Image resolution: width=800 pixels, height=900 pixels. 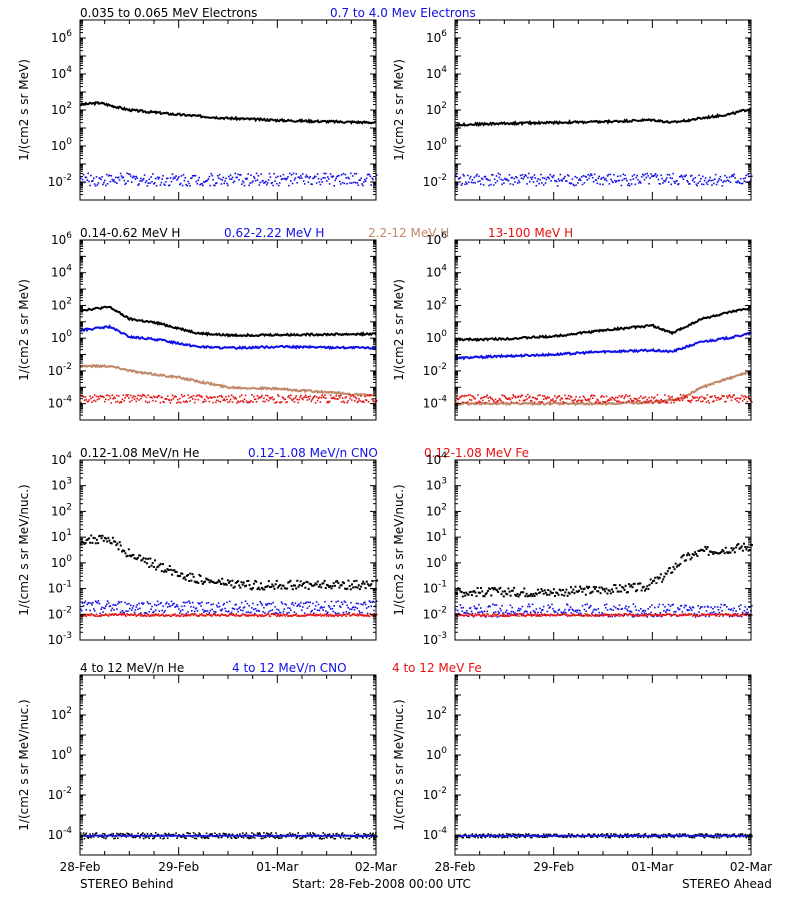 What do you see at coordinates (61, 239) in the screenshot?
I see `y-tick-label: 10⁶` at bounding box center [61, 239].